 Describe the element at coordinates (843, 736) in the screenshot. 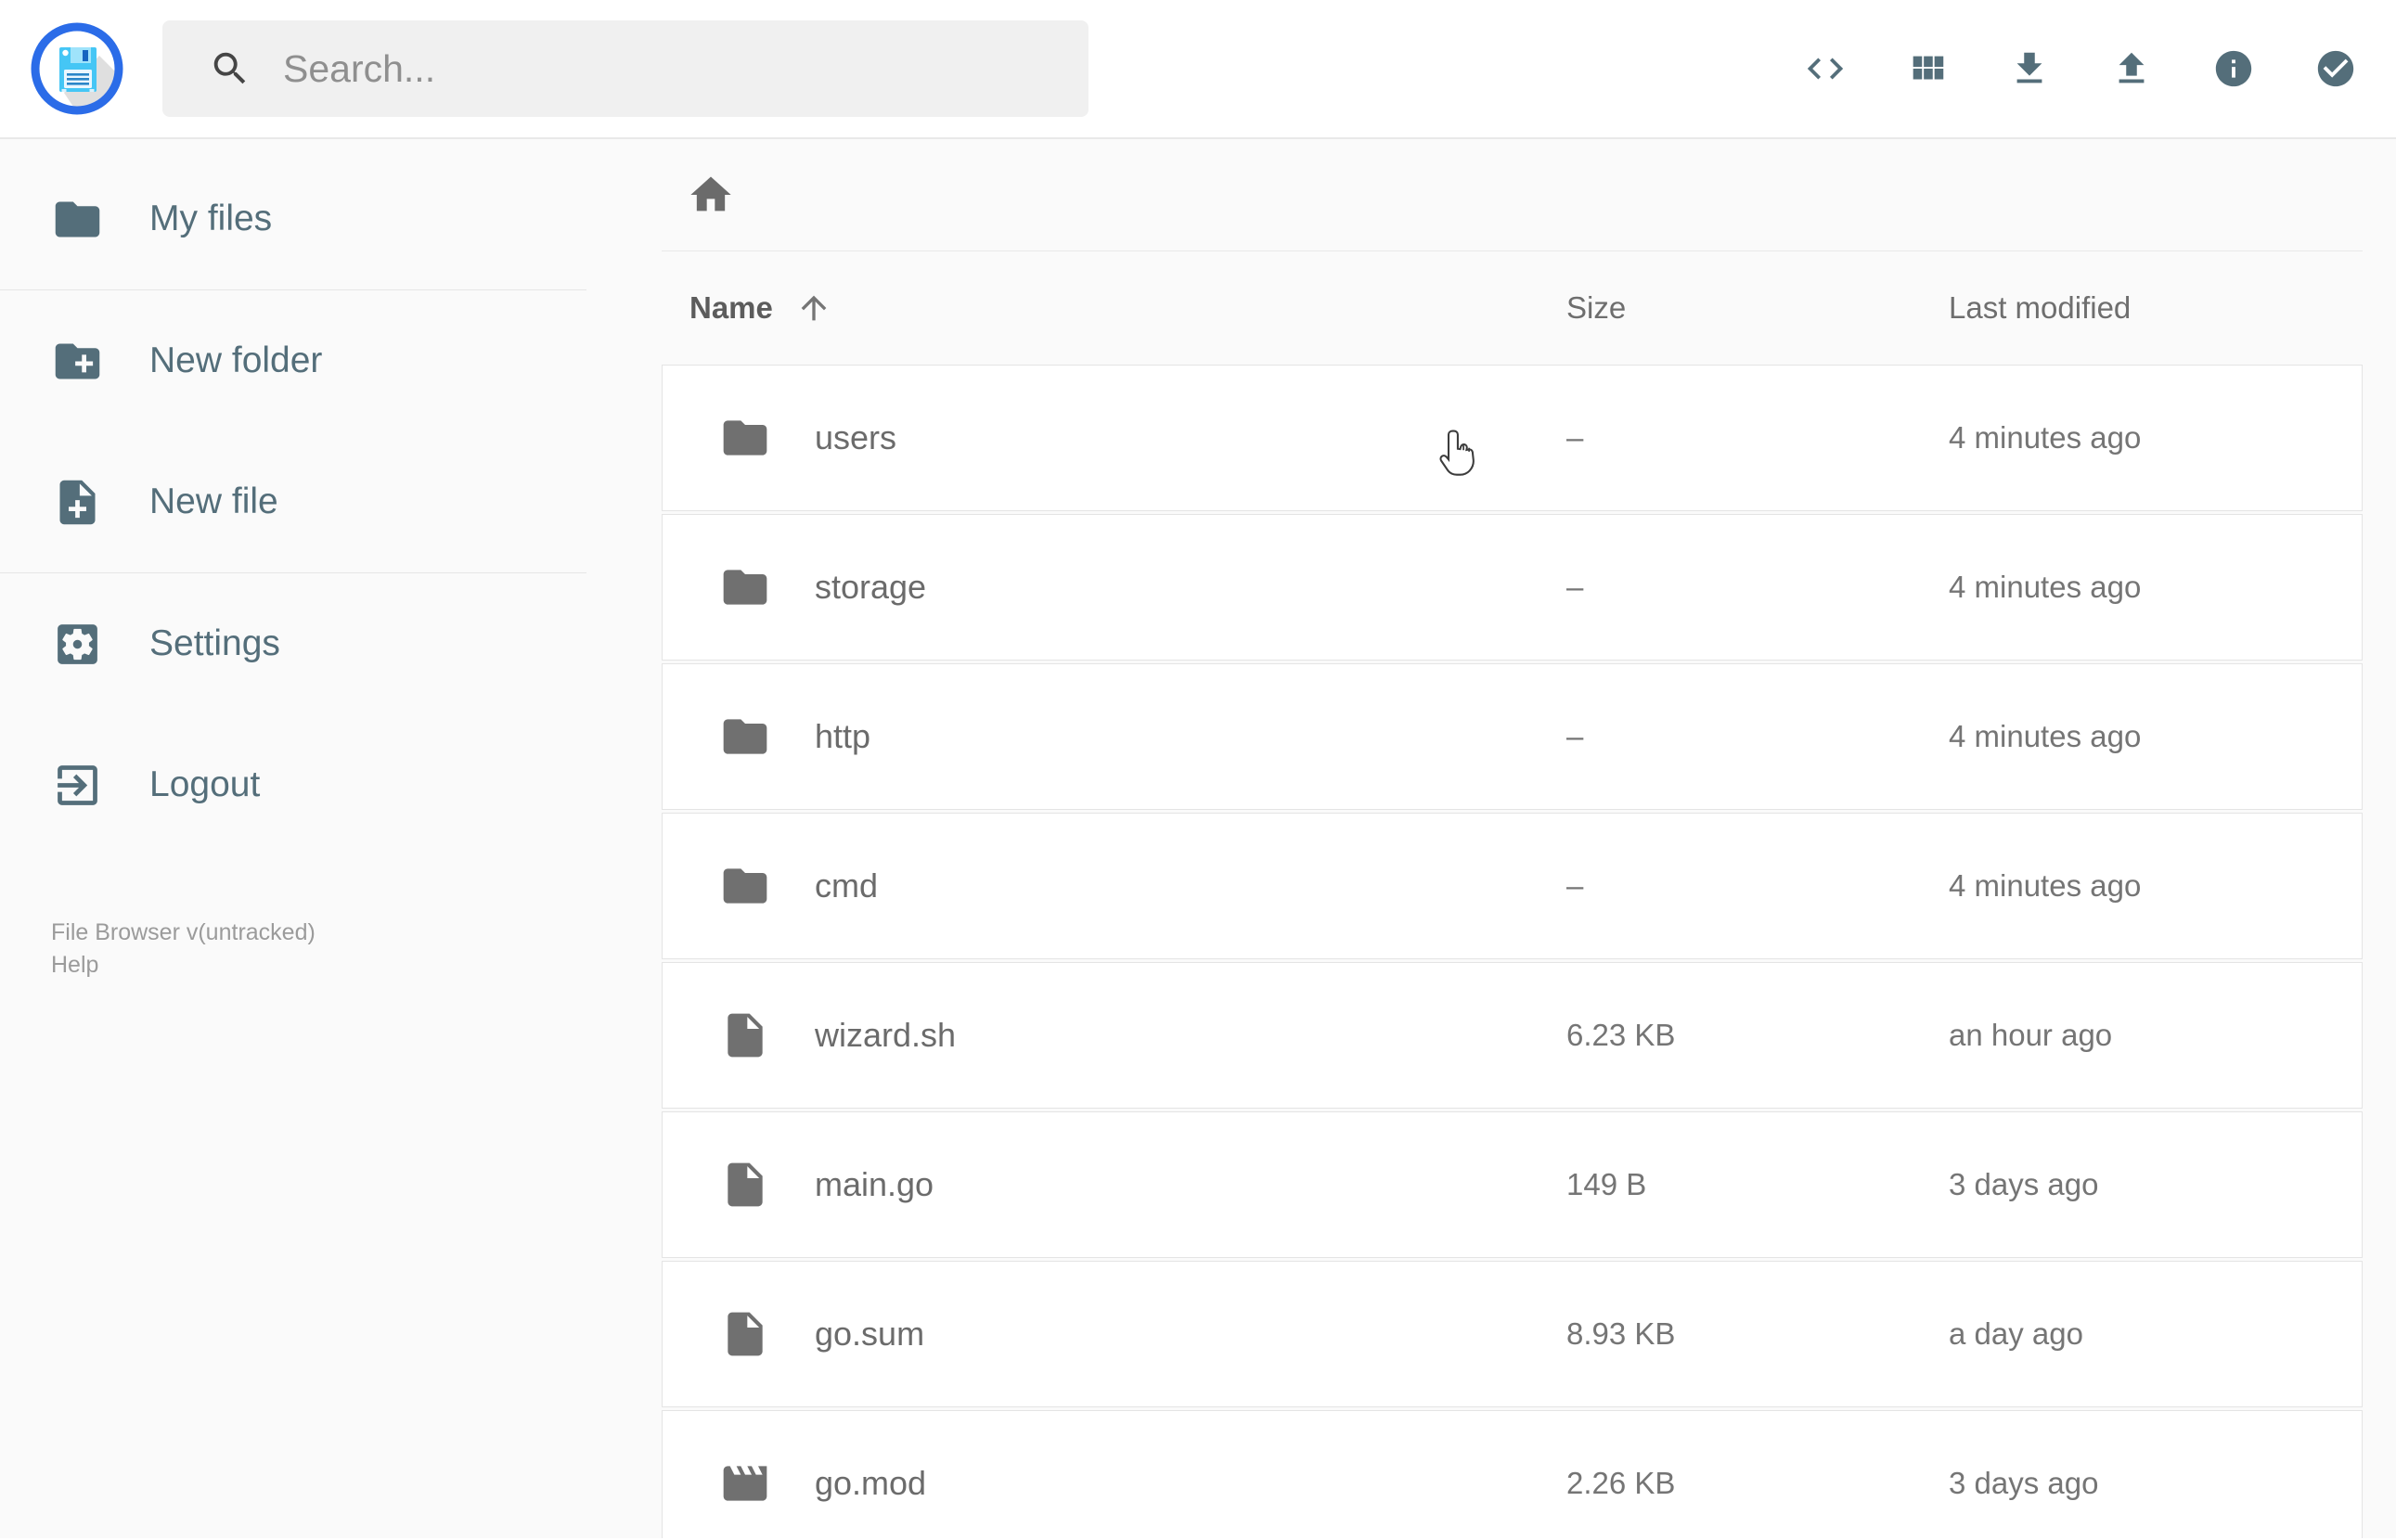

I see `file-name: http` at that location.